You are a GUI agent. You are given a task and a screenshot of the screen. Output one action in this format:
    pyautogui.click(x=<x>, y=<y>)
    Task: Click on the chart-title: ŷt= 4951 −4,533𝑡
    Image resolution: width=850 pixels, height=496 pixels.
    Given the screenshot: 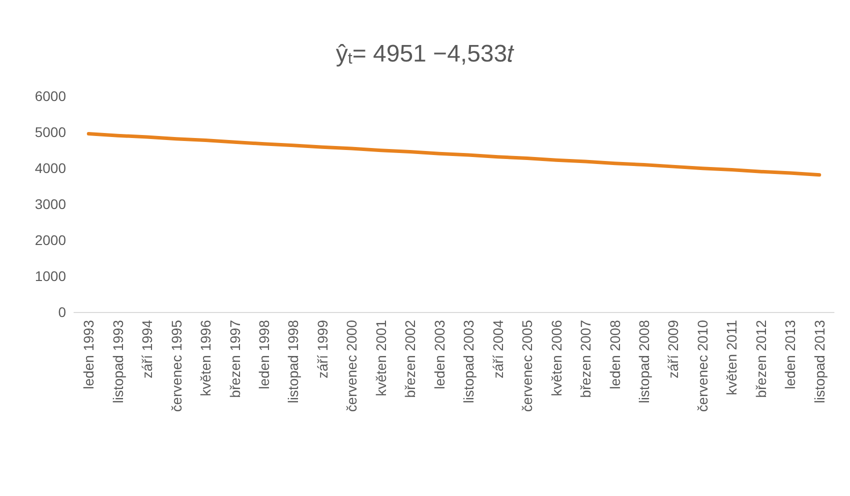 What is the action you would take?
    pyautogui.click(x=426, y=54)
    